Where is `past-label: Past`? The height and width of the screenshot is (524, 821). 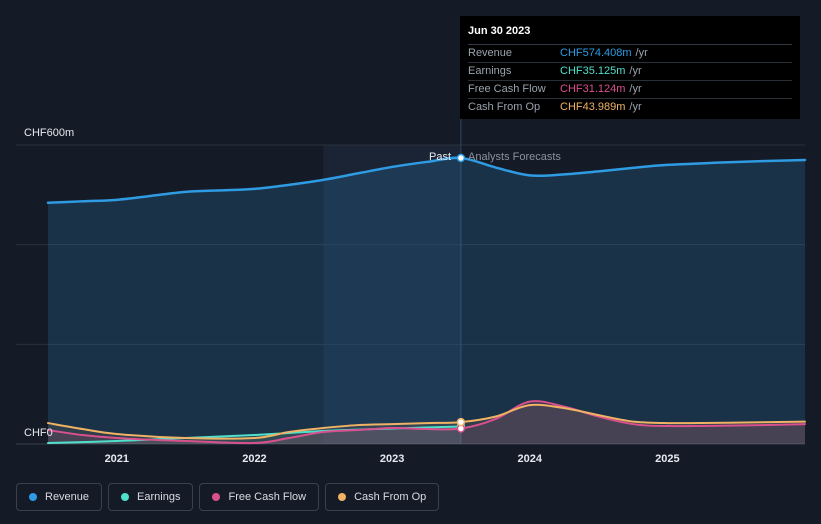
past-label: Past is located at coordinates (440, 157).